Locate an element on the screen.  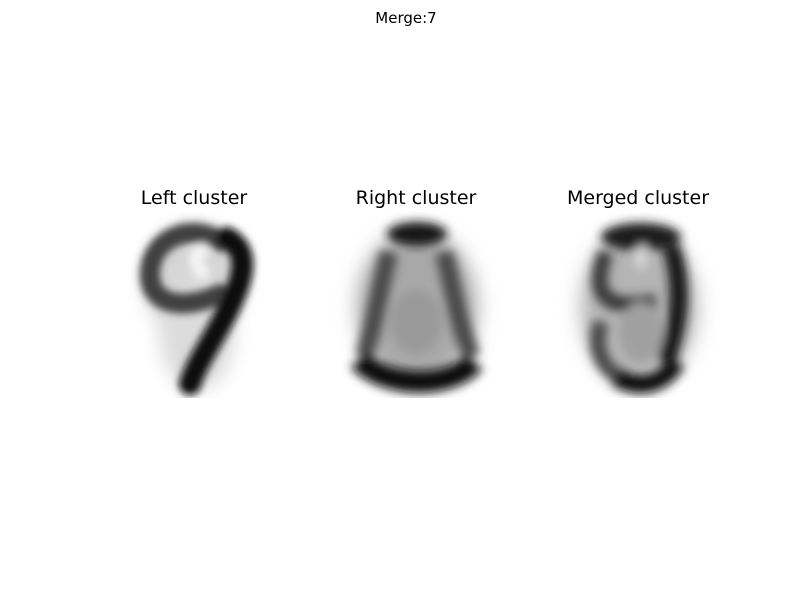
merged-cluster-image is located at coordinates (639, 305).